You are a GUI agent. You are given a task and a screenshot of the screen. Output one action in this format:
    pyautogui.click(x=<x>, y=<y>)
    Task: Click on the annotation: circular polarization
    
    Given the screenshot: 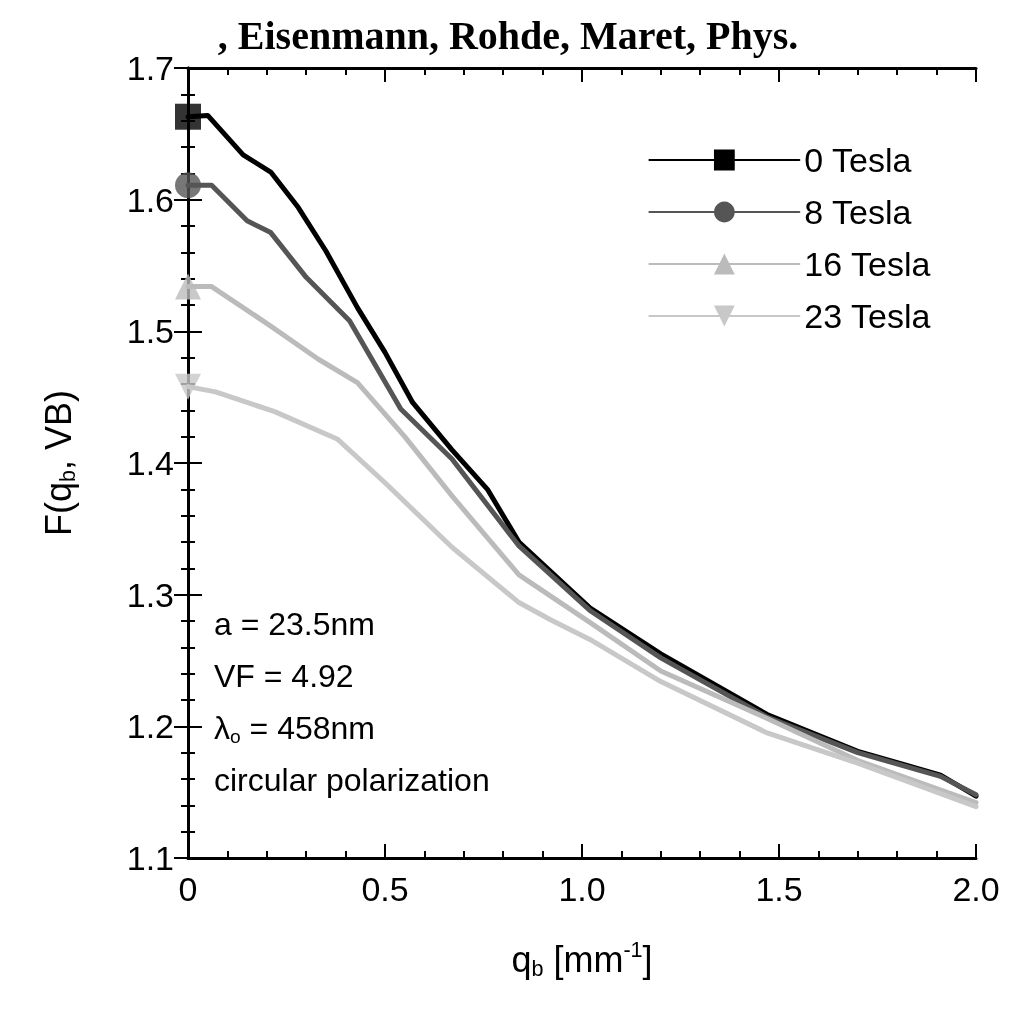 What is the action you would take?
    pyautogui.click(x=352, y=780)
    